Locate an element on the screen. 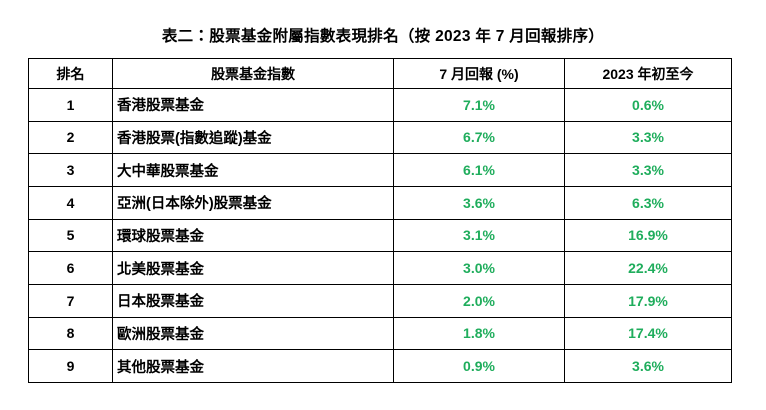  ytd-return-cell: 22.4% is located at coordinates (648, 268).